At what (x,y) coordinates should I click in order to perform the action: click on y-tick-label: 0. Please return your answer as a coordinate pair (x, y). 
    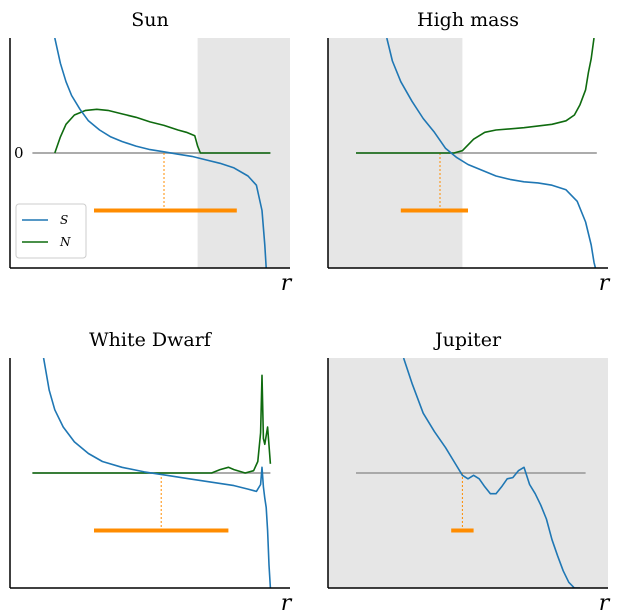
    Looking at the image, I should click on (19, 153).